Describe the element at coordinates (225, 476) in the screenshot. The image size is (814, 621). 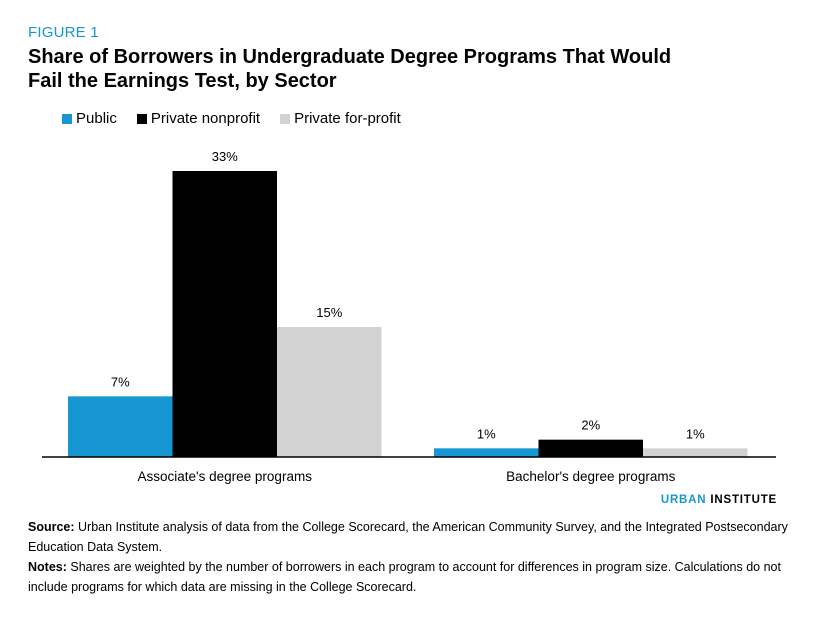
I see `category-label-associate-s-degree-programs: Associate's degree programs` at that location.